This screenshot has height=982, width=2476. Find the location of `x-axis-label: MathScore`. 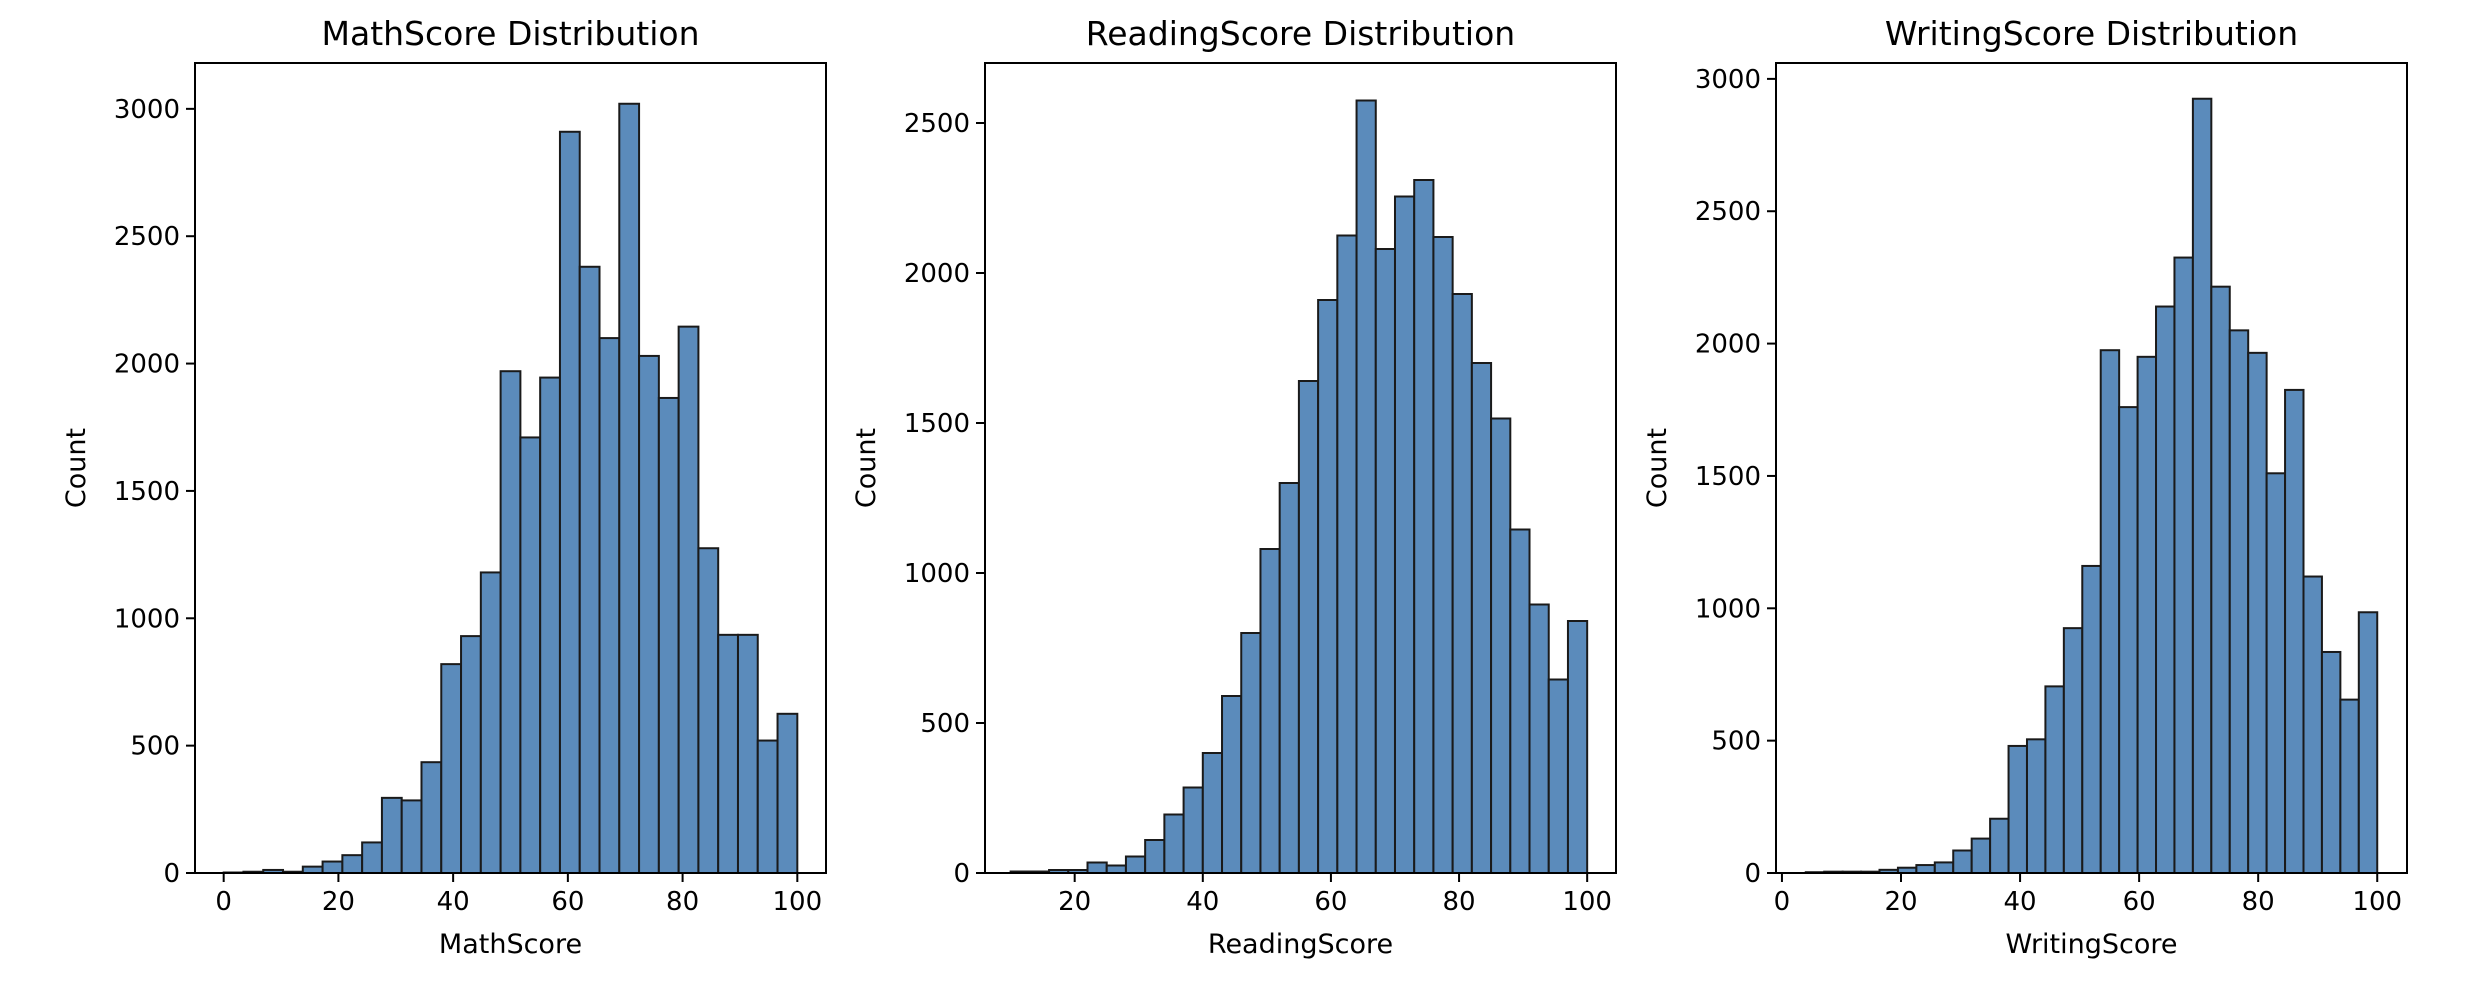

x-axis-label: MathScore is located at coordinates (510, 944).